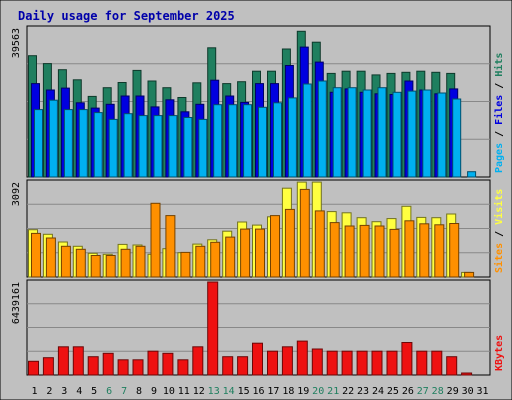 This screenshot has height=400, width=512. I want to click on day-label-4: 4, so click(79, 391).